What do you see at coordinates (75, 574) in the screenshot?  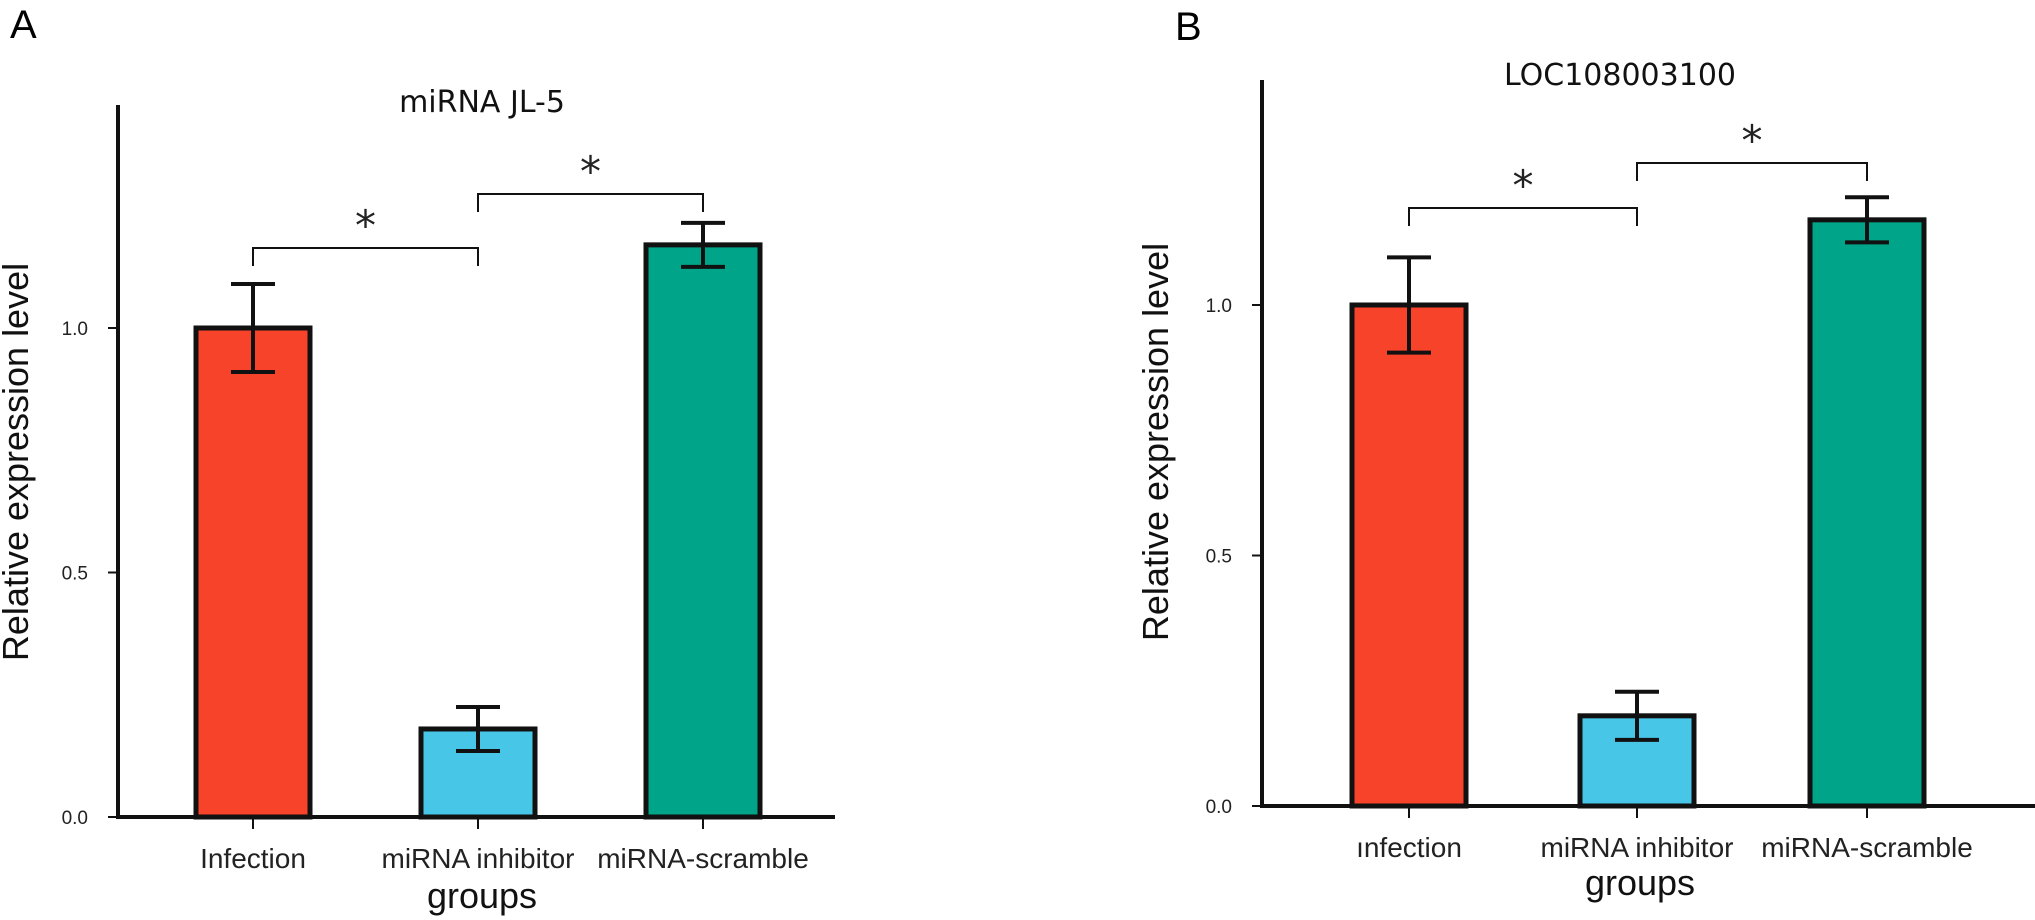 I see `panel-a-y-tick-label: 0.5` at bounding box center [75, 574].